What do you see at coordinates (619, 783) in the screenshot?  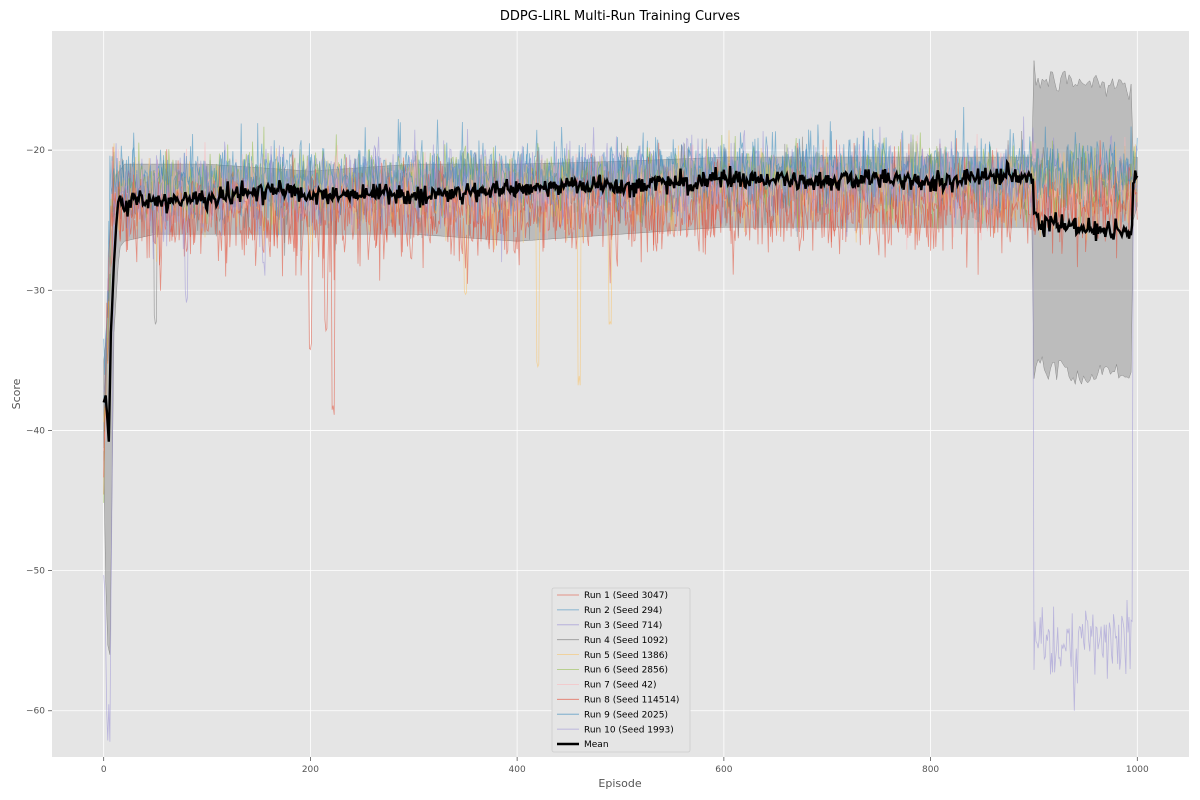 I see `x-axis-label: Episode` at bounding box center [619, 783].